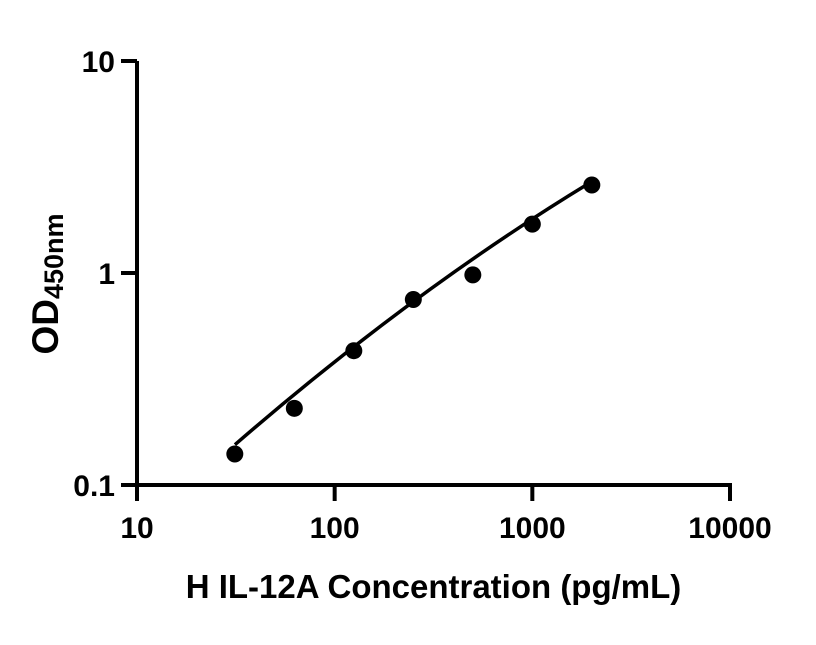  What do you see at coordinates (129, 273) in the screenshot?
I see `y-axis-ticks` at bounding box center [129, 273].